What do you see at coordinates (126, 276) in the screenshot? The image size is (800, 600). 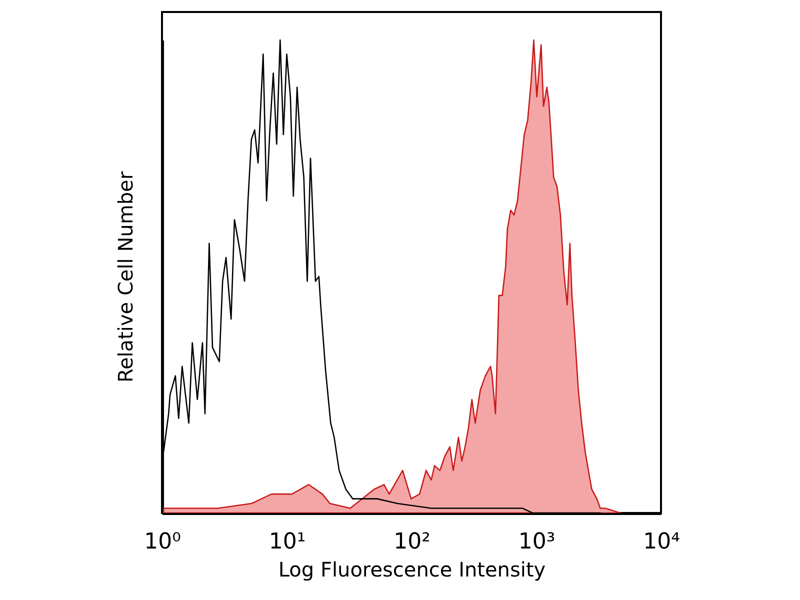 I see `y-axis-title: Relative Cell Number` at bounding box center [126, 276].